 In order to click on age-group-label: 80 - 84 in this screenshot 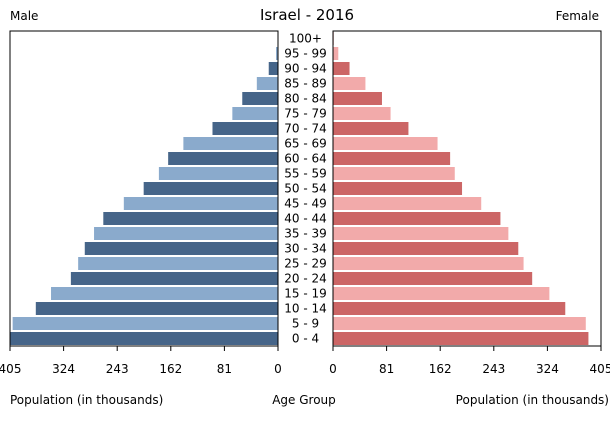, I will do `click(305, 99)`.